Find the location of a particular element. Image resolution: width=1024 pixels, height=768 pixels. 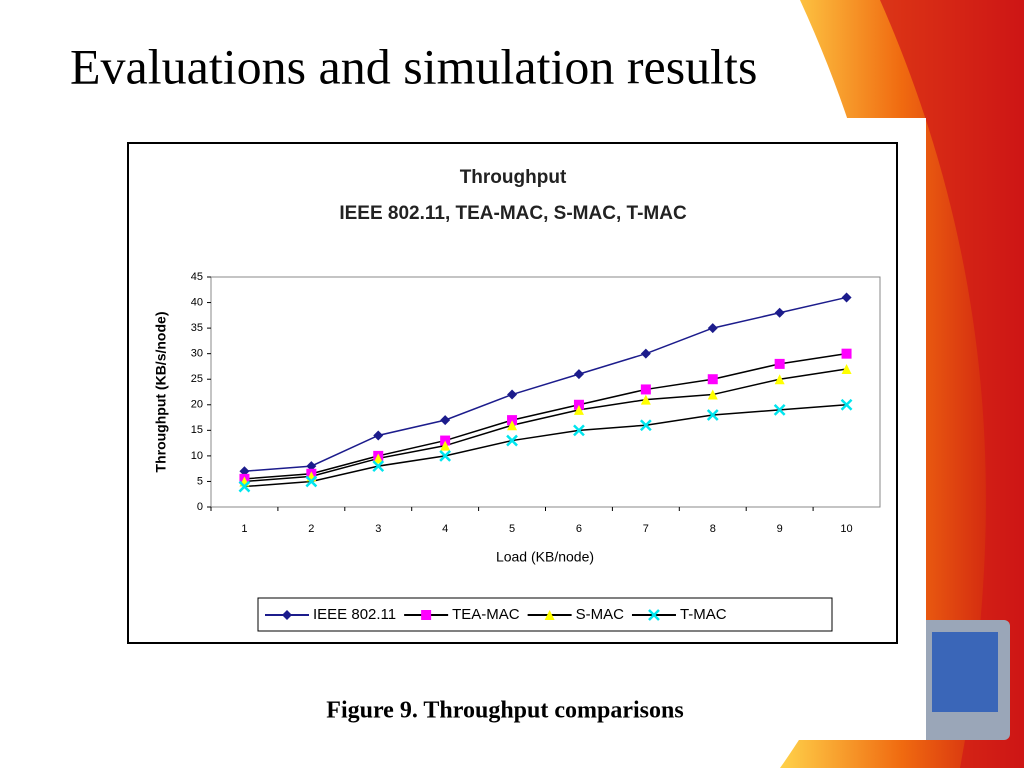

y-tick-label: 40 is located at coordinates (197, 302).